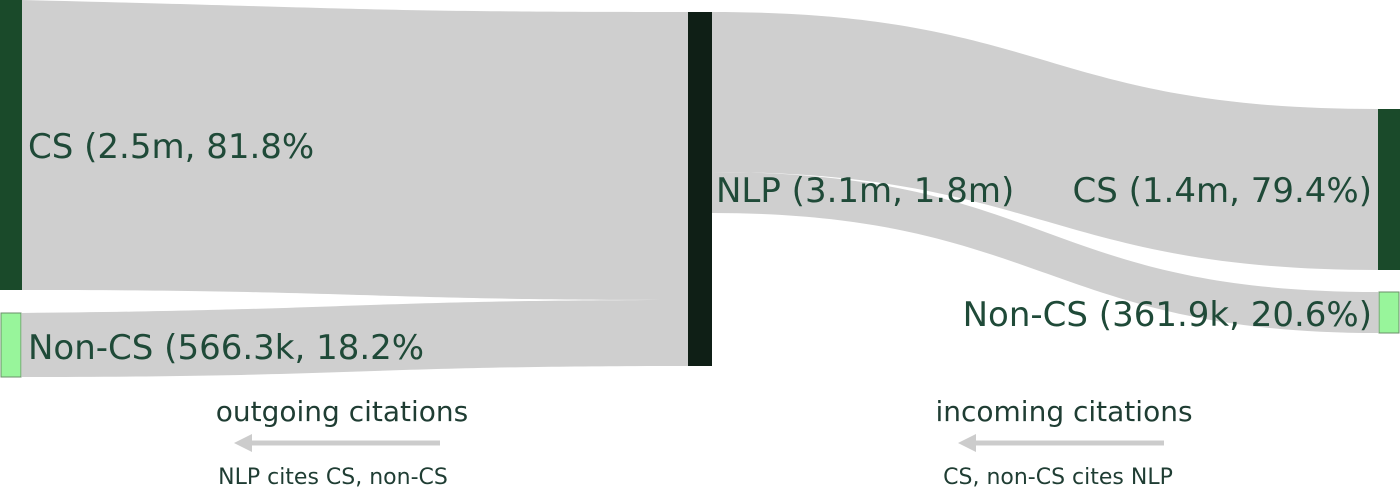  I want to click on caption-incoming-sub: CS, non-CS cites NLP, so click(1058, 477).